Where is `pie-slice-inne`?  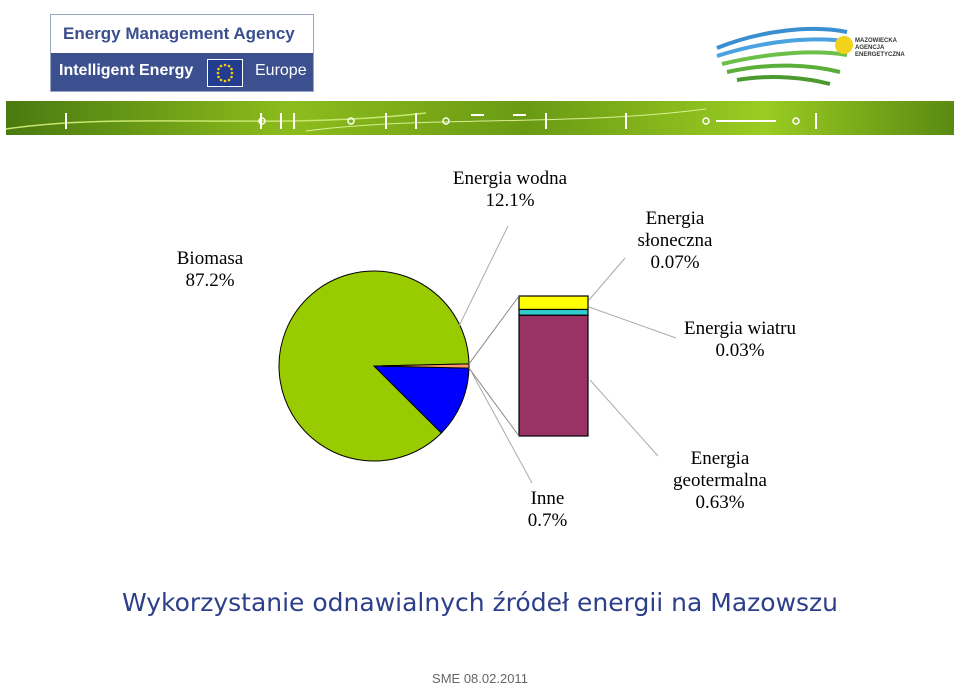 pie-slice-inne is located at coordinates (421, 366).